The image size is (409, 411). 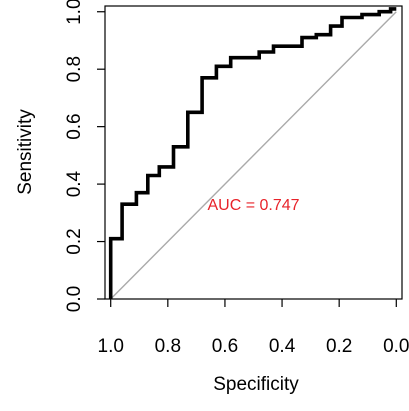 What do you see at coordinates (396, 346) in the screenshot?
I see `x-tick-label: 0.0` at bounding box center [396, 346].